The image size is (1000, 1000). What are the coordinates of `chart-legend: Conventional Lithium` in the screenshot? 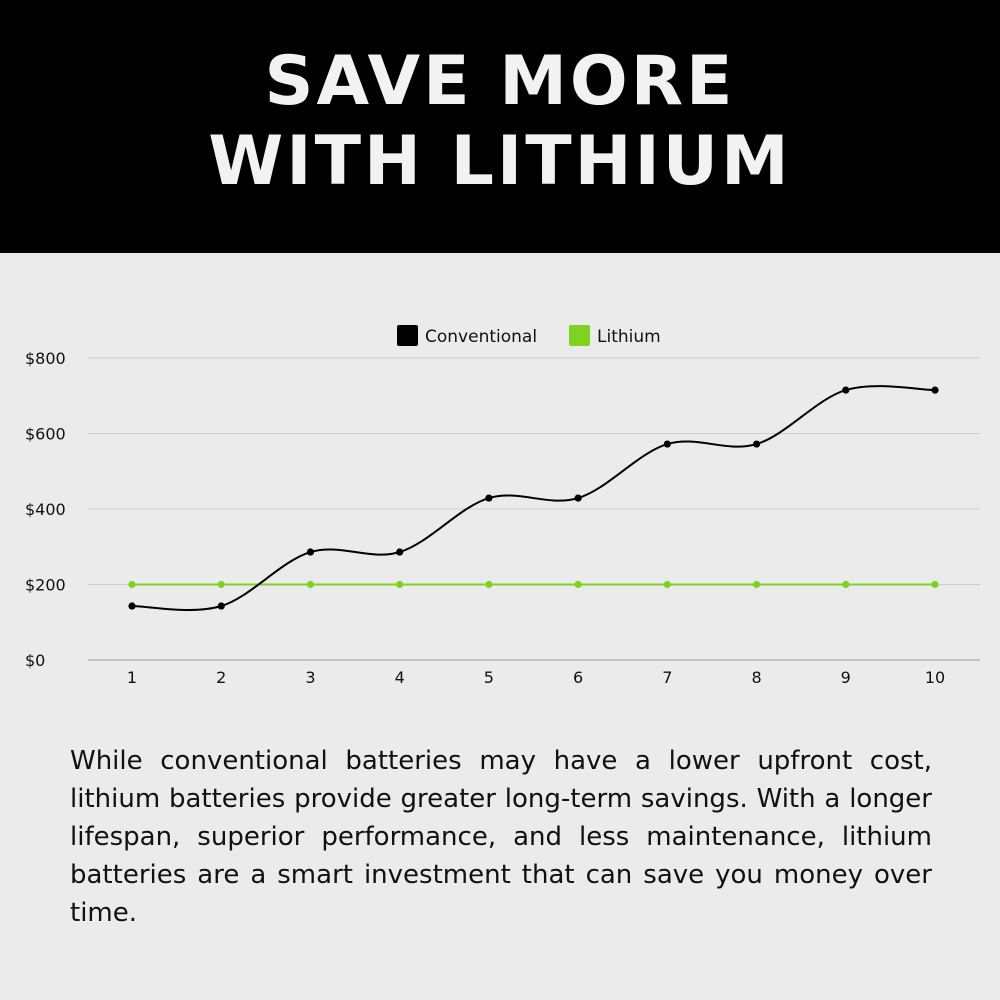 It's located at (529, 336).